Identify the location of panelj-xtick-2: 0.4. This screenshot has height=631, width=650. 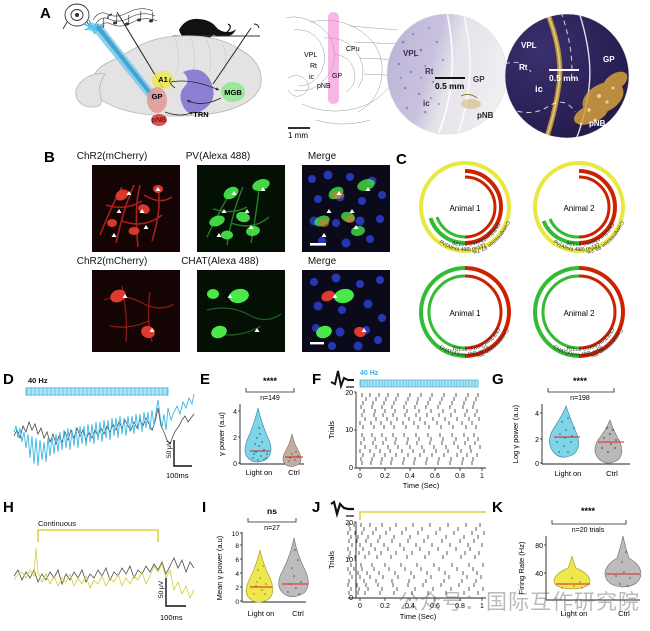
(410, 606).